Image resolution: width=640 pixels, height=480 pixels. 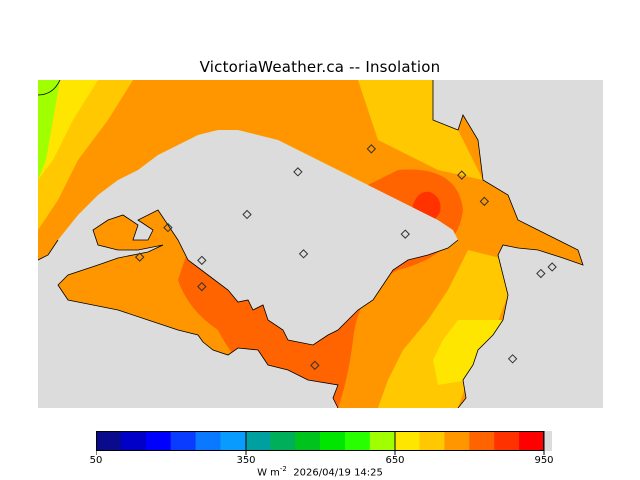 I want to click on colorbar-tick-350: 350, so click(x=246, y=460).